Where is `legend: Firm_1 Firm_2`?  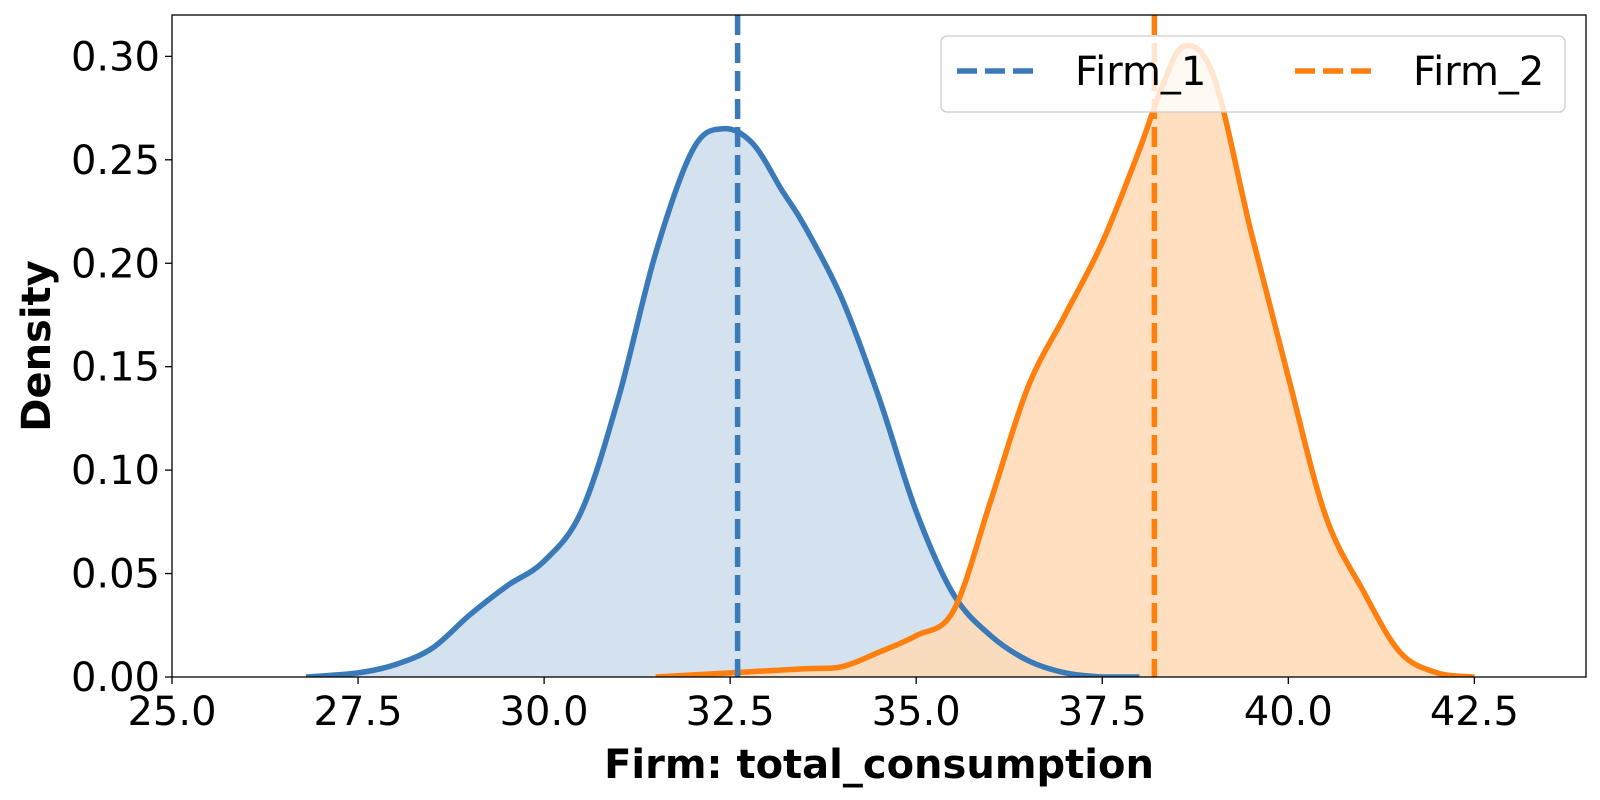
legend: Firm_1 Firm_2 is located at coordinates (1253, 74).